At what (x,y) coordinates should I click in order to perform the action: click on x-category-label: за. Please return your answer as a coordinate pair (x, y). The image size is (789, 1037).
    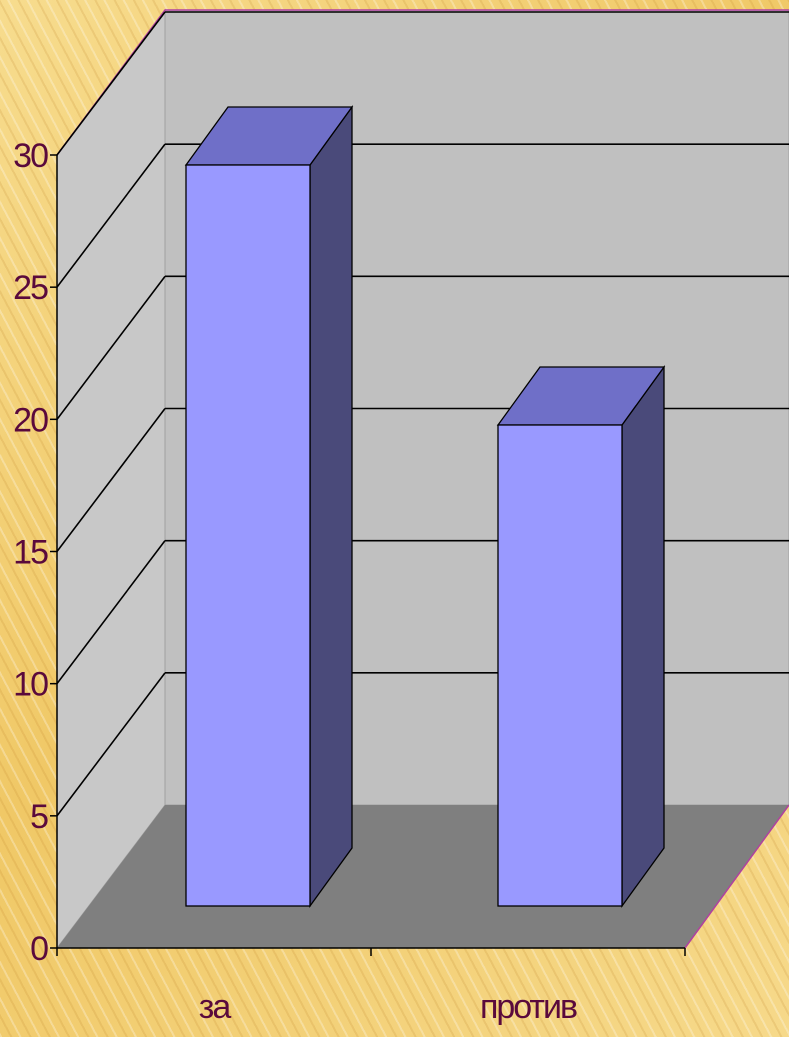
    Looking at the image, I should click on (215, 1007).